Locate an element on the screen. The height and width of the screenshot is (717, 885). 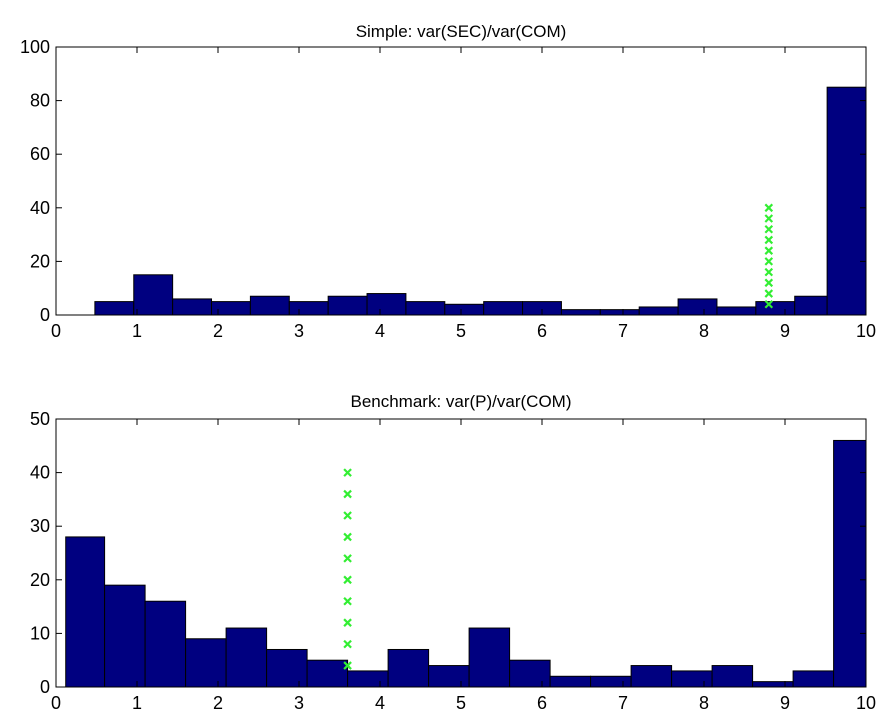
bottom-x-tick-label-4: 4 is located at coordinates (380, 703).